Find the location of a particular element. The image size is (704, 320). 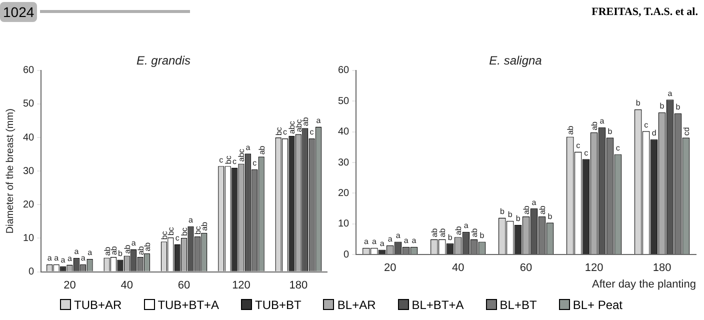

data-label: cd is located at coordinates (686, 131).